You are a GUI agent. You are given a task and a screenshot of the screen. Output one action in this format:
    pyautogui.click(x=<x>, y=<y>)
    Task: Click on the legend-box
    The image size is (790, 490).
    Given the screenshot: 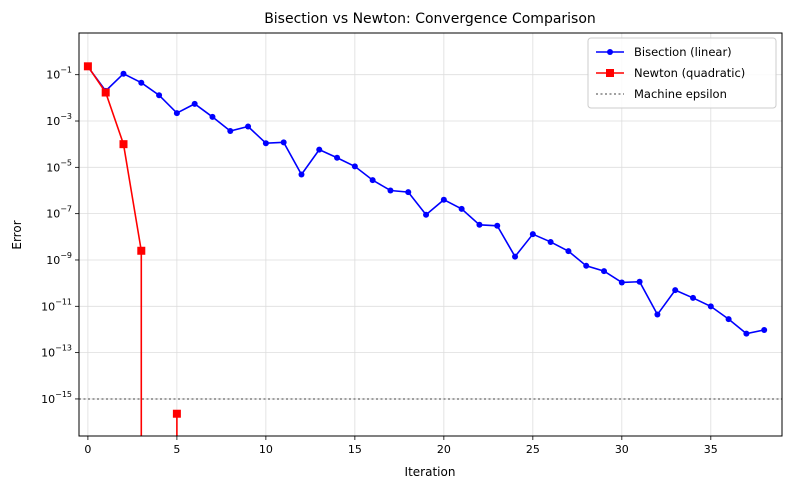 What is the action you would take?
    pyautogui.click(x=682, y=73)
    